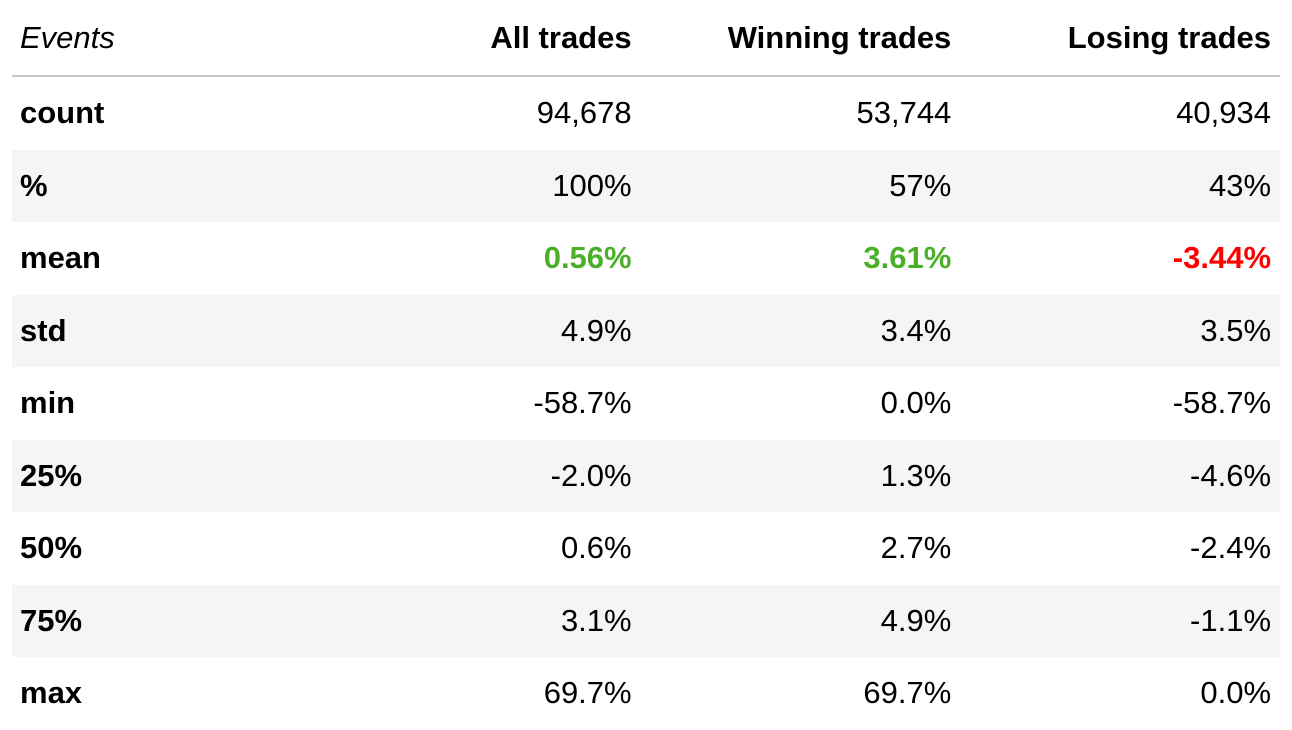 This screenshot has height=730, width=1292. Describe the element at coordinates (1222, 258) in the screenshot. I see `losing-trades-value: -3.44%` at that location.